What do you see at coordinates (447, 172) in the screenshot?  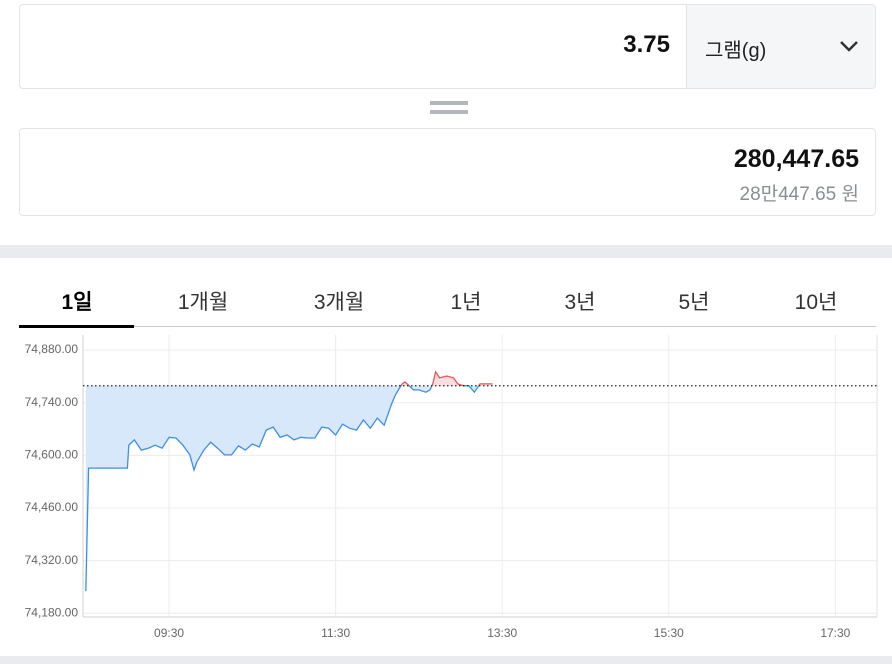 I see `result-card: 280,447.65 28만447.65 원` at bounding box center [447, 172].